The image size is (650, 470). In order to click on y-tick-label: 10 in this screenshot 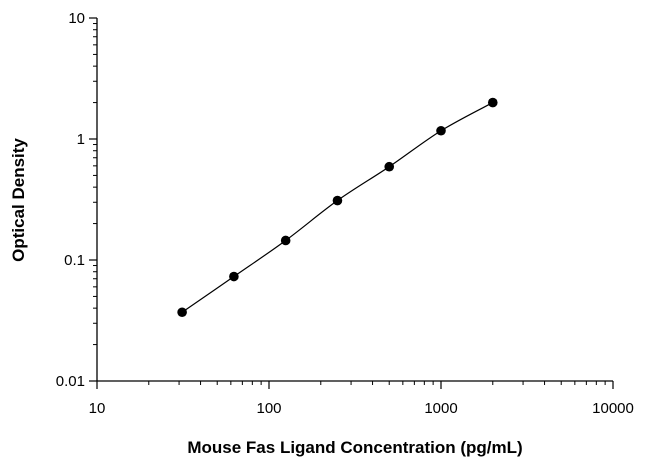, I will do `click(76, 18)`.